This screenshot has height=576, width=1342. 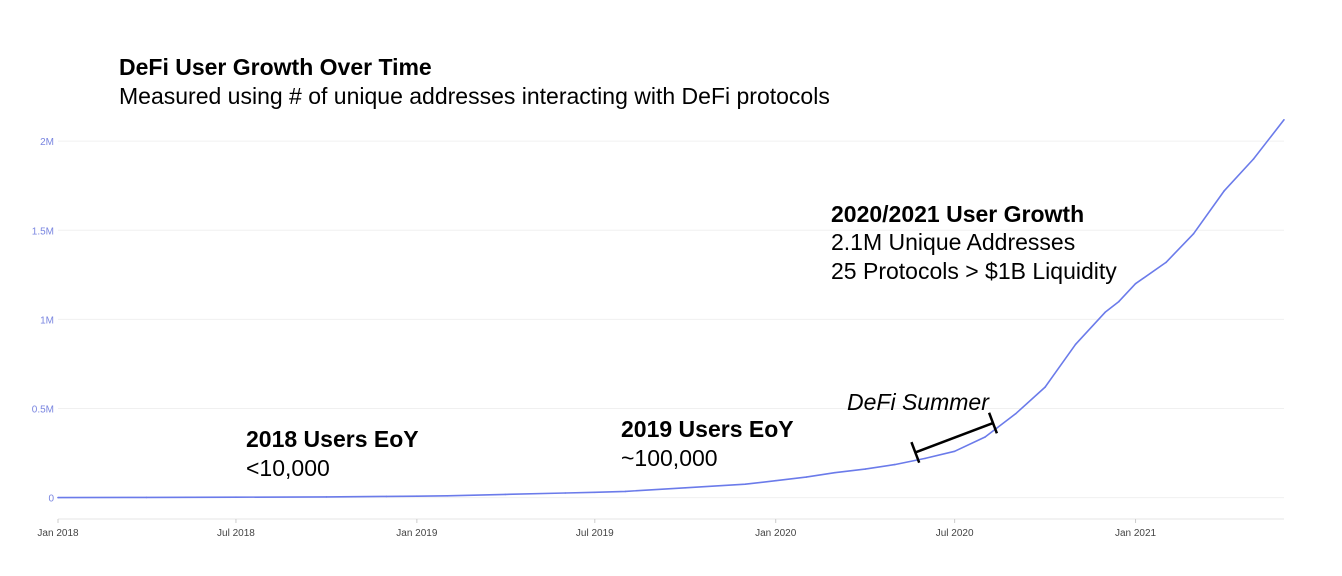 What do you see at coordinates (332, 439) in the screenshot?
I see `annotation-2018-heading: 2018 Users EoY` at bounding box center [332, 439].